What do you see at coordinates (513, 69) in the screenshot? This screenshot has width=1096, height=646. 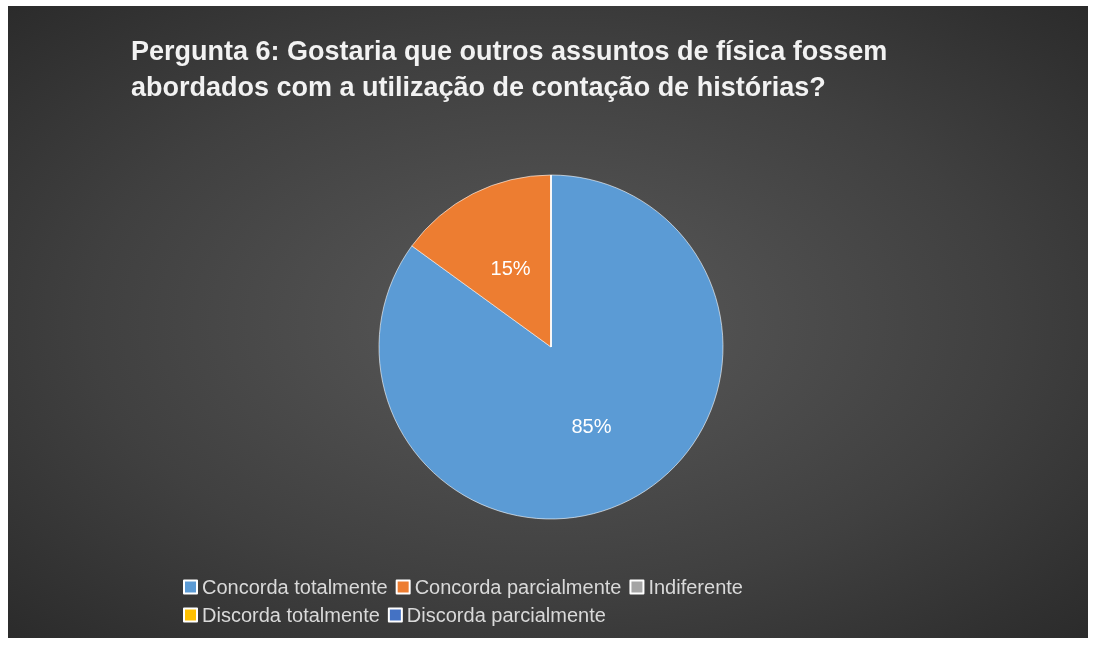 I see `chart-title: Pergunta 6: Gostaria que outros assuntos de física fossem abordados com a utilização de contação de histórias?` at bounding box center [513, 69].